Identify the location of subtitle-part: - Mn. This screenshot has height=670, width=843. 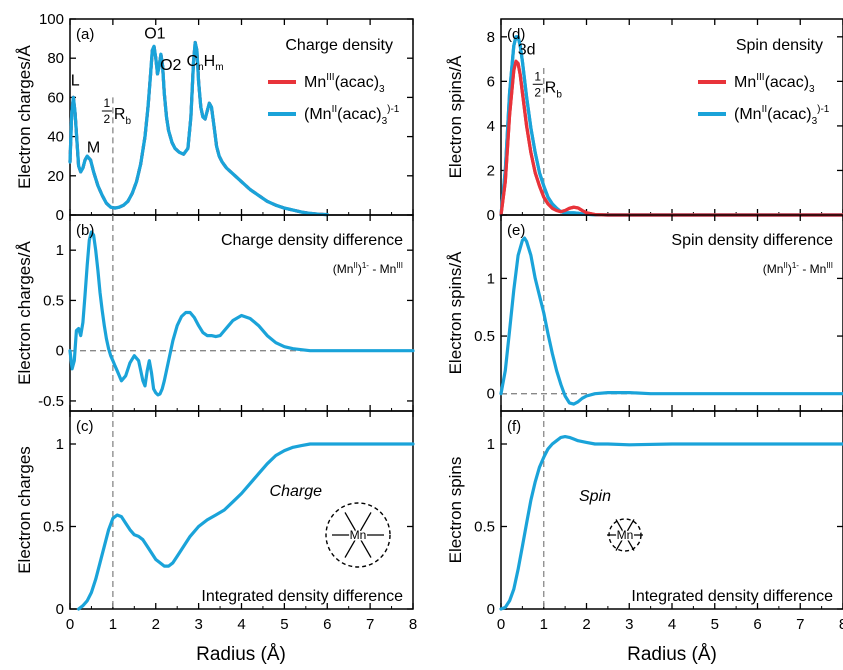
(382, 269).